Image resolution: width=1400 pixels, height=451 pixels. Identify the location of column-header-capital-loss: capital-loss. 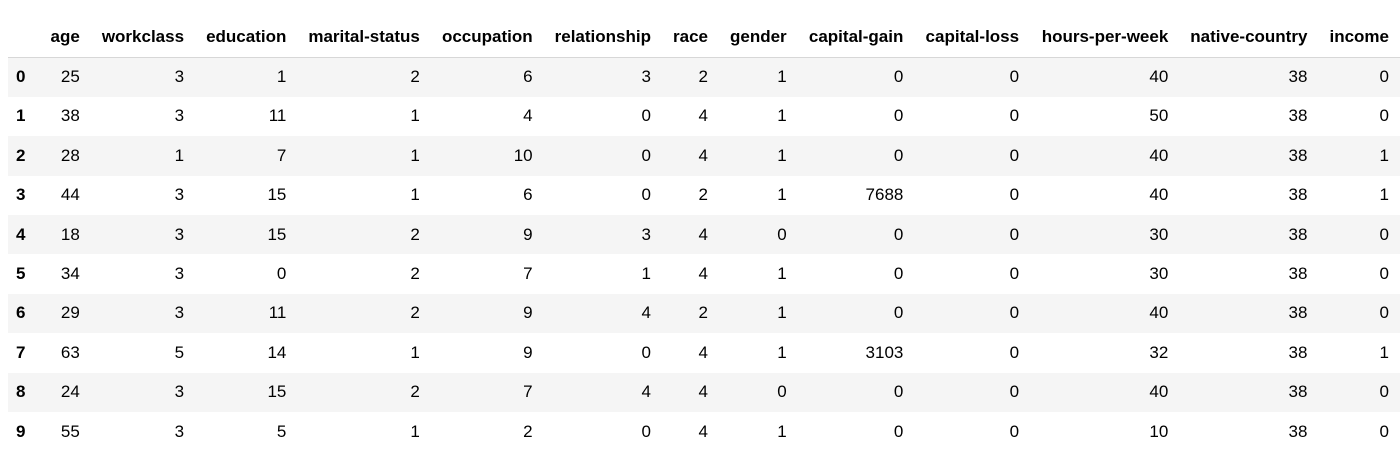
(972, 38).